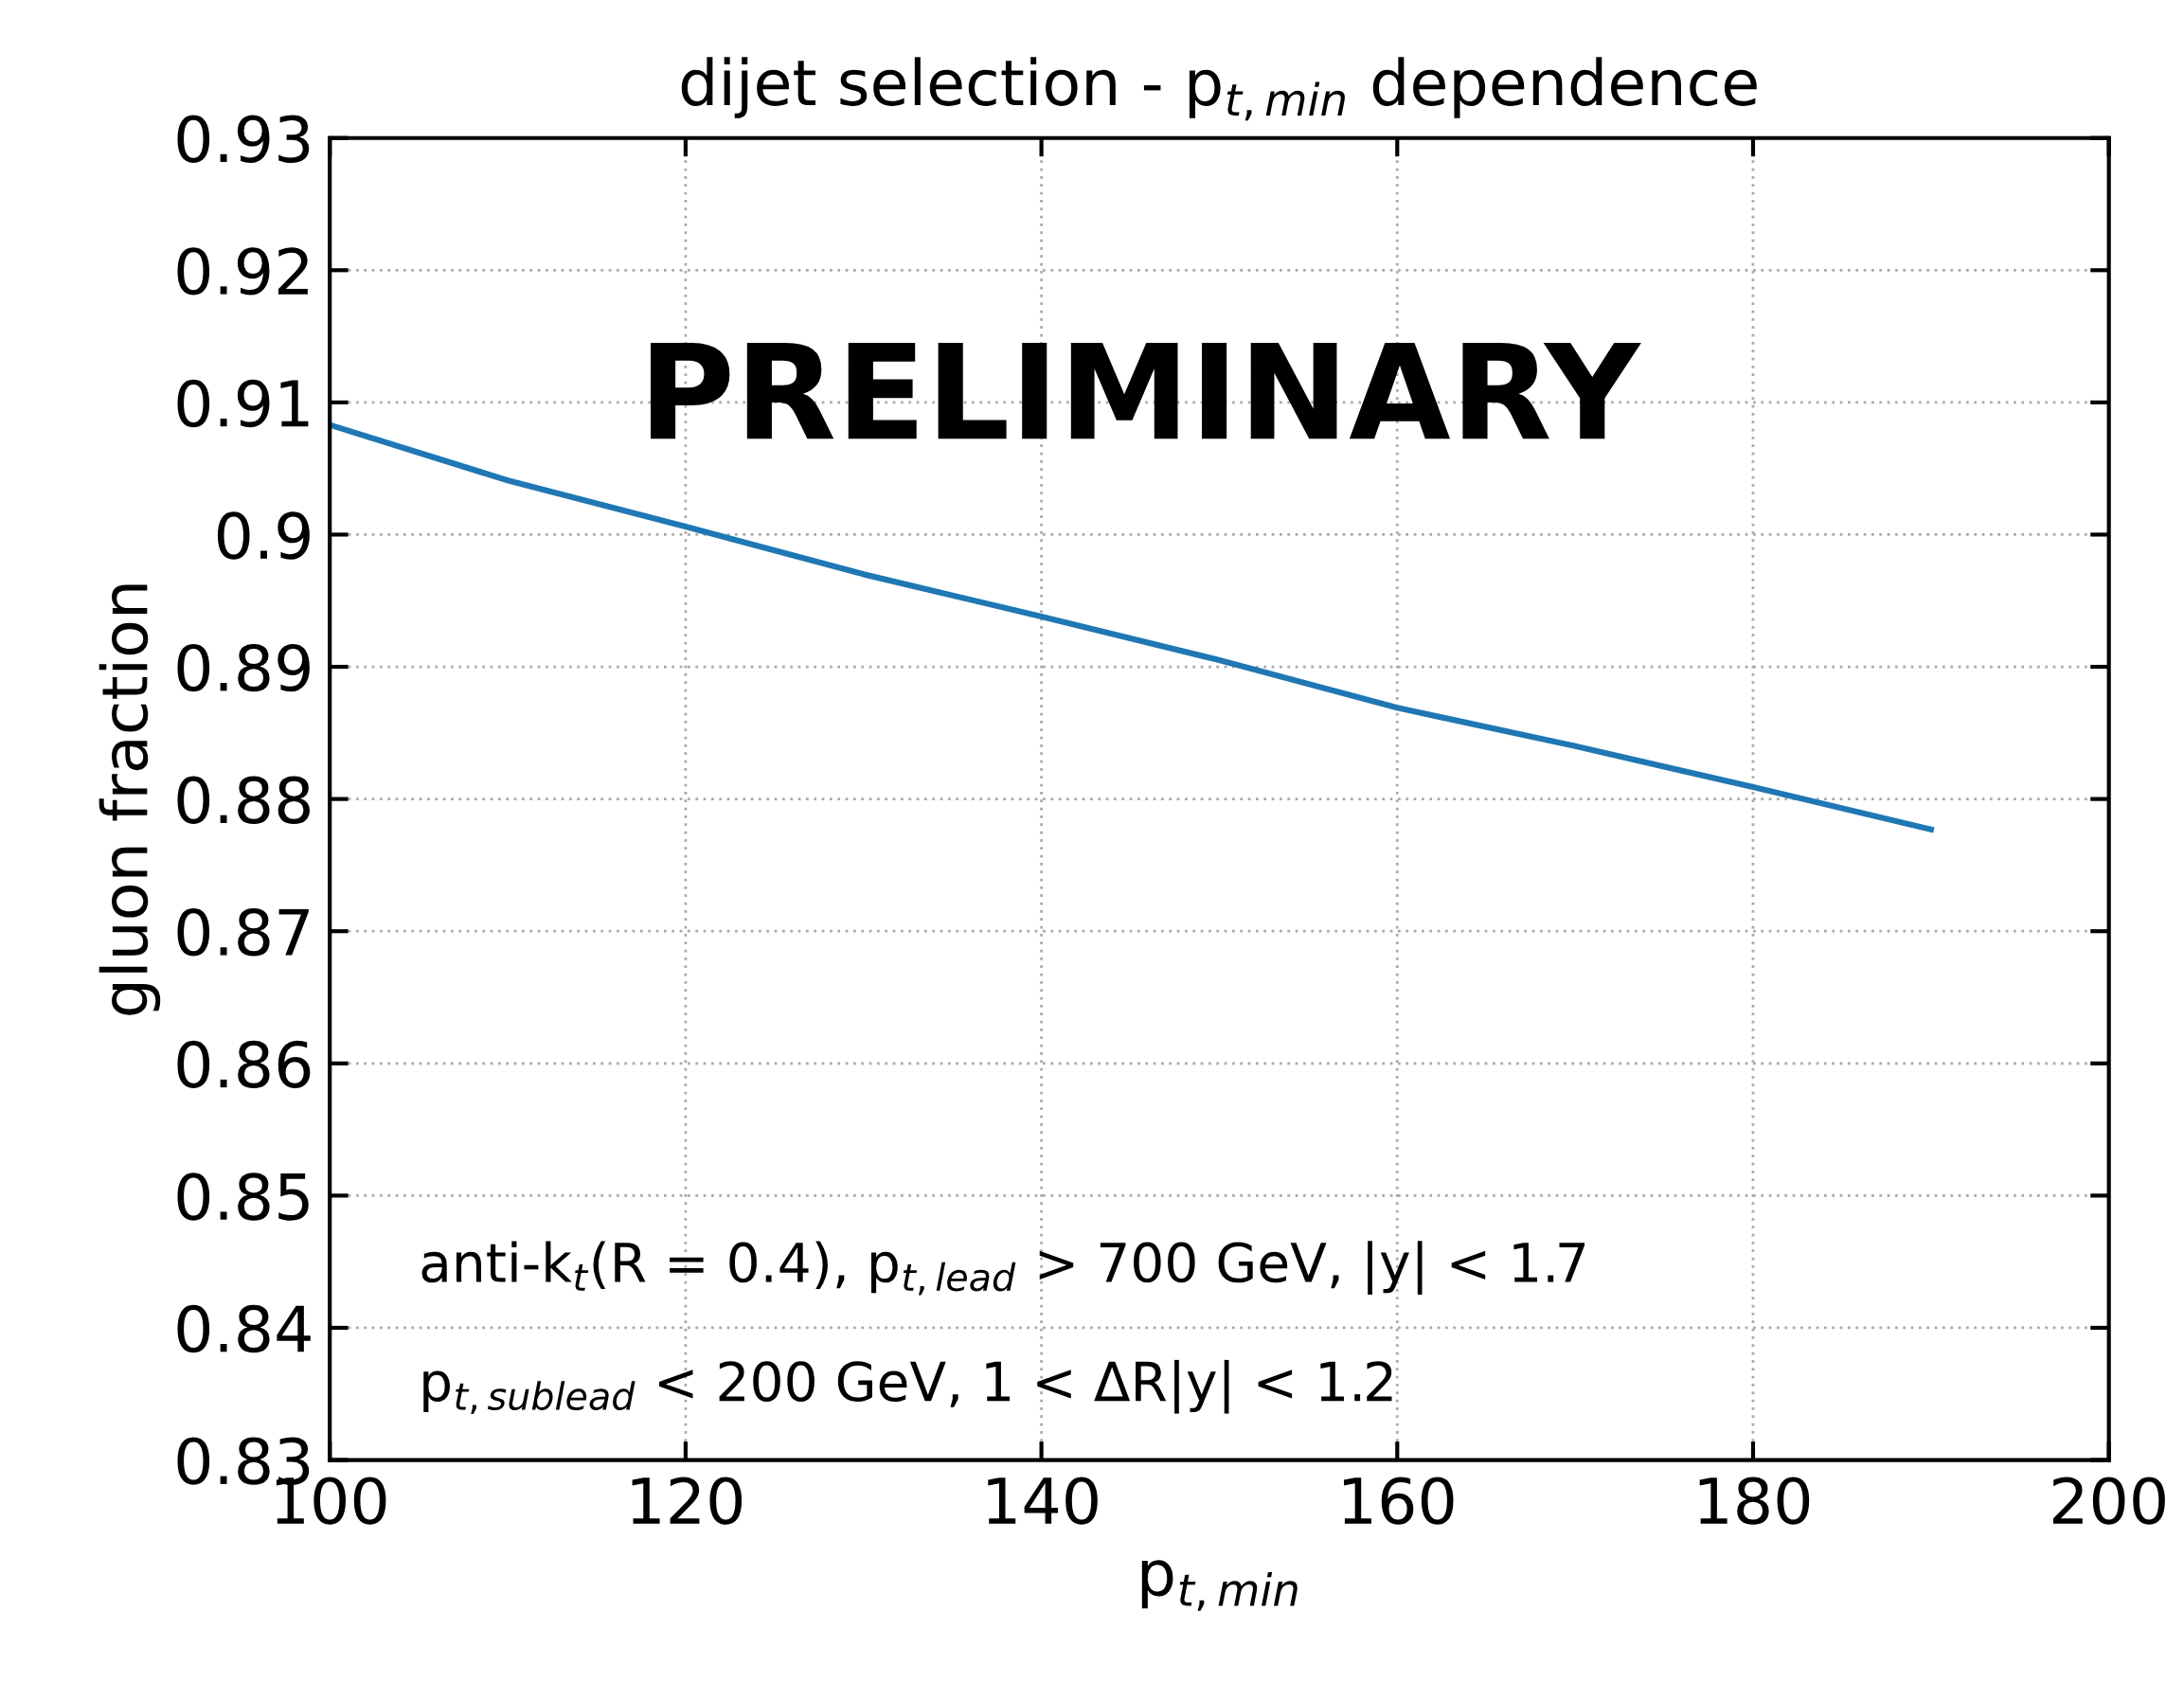 This screenshot has height=1683, width=2184. What do you see at coordinates (2108, 1501) in the screenshot?
I see `x-tick-label: 200` at bounding box center [2108, 1501].